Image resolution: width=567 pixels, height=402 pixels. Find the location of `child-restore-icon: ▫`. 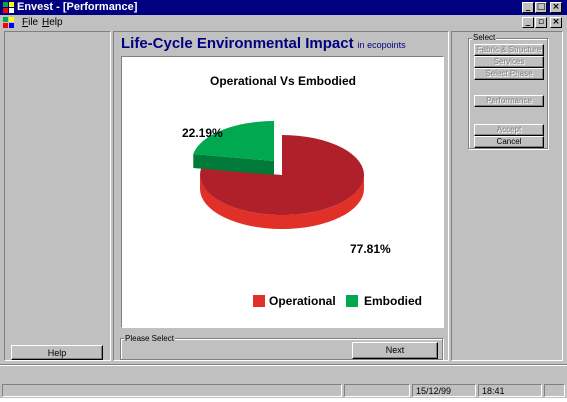

child-restore-icon: ▫ is located at coordinates (541, 22).